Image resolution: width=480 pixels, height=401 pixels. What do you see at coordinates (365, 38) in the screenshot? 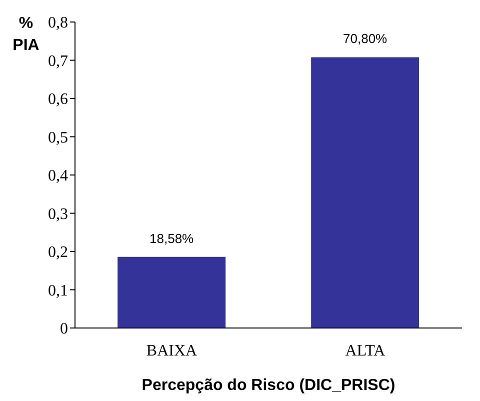
I see `data-label: 70,80%` at bounding box center [365, 38].